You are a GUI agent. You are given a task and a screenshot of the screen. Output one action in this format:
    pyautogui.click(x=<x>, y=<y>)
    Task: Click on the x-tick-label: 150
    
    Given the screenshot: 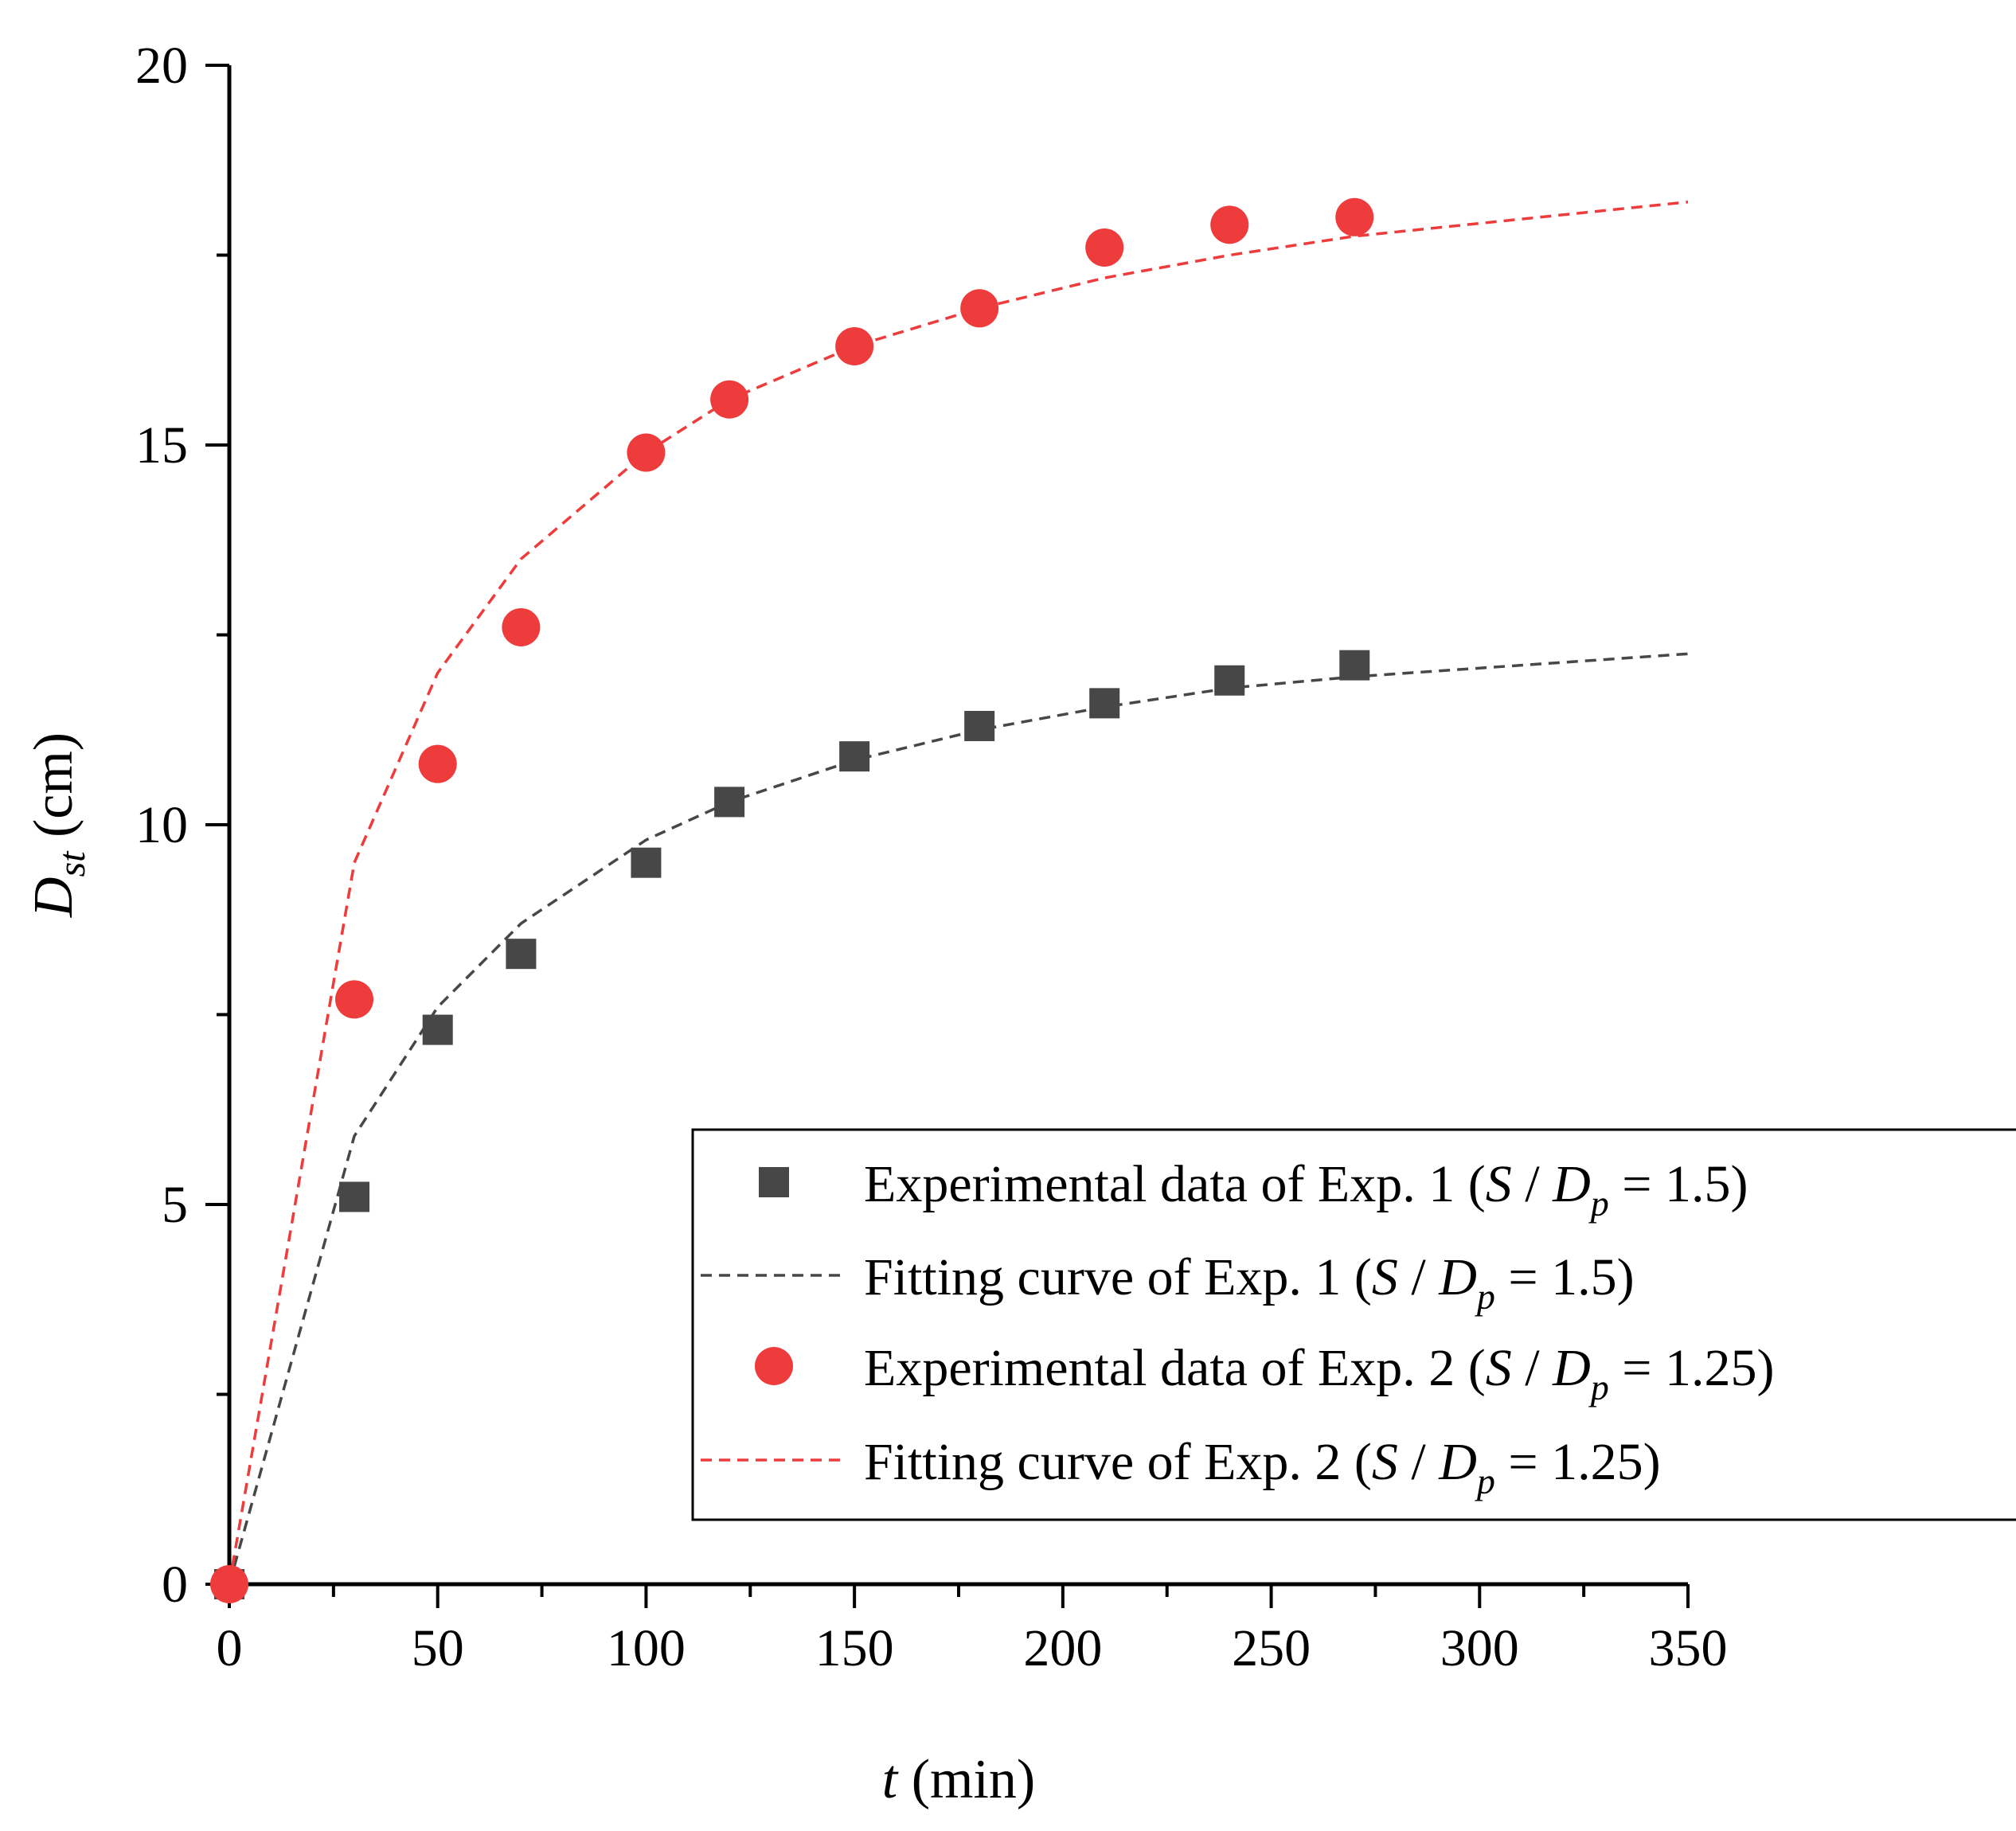 What is the action you would take?
    pyautogui.click(x=854, y=1648)
    